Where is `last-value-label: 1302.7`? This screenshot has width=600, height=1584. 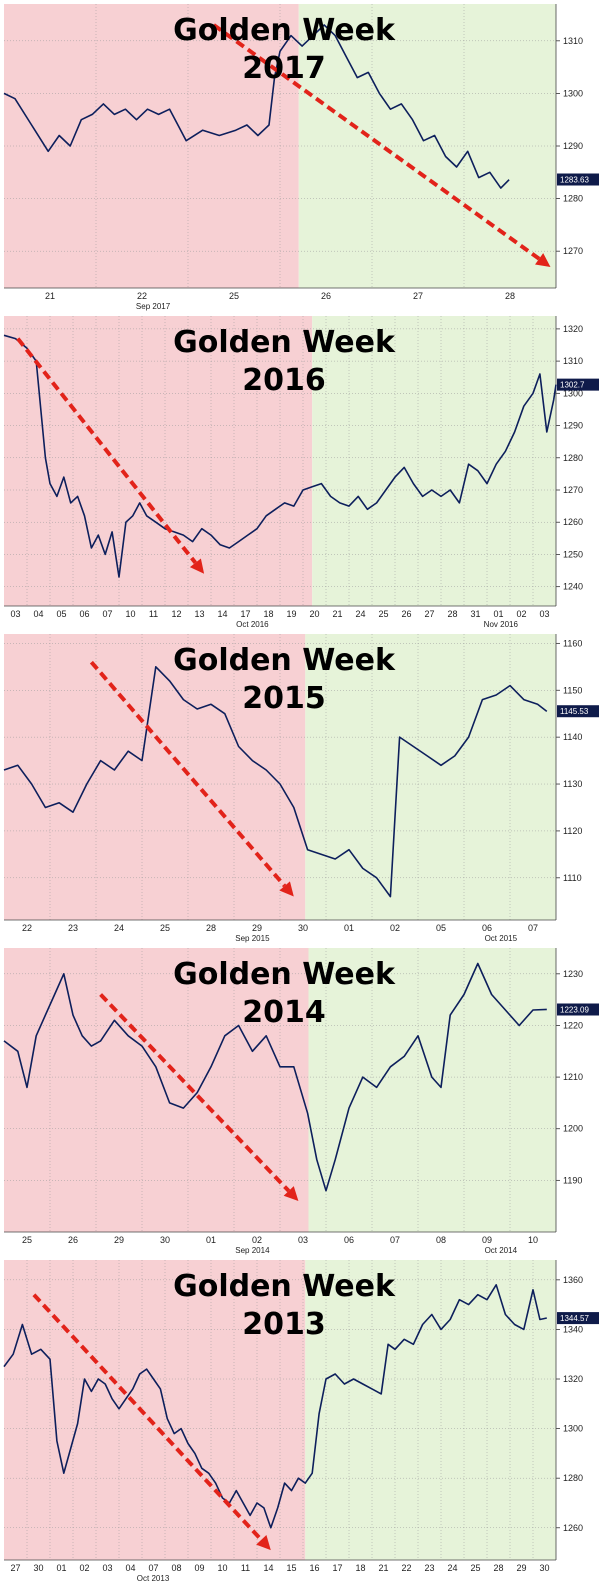 last-value-label: 1302.7 is located at coordinates (572, 385).